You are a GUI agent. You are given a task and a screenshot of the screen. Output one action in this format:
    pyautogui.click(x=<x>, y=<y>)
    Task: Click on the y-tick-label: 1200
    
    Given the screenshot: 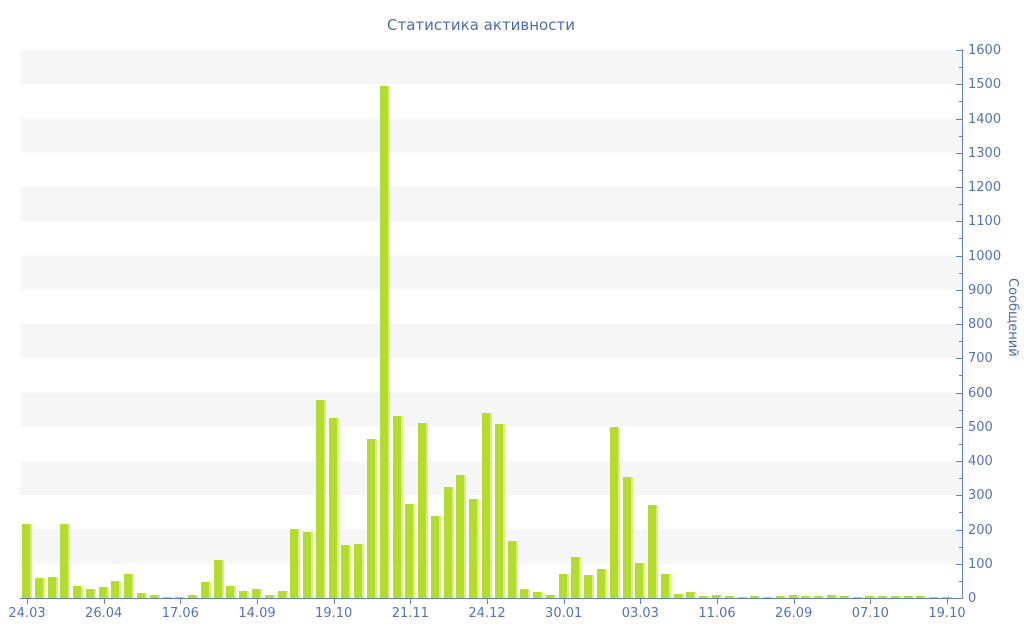 What is the action you would take?
    pyautogui.click(x=985, y=187)
    